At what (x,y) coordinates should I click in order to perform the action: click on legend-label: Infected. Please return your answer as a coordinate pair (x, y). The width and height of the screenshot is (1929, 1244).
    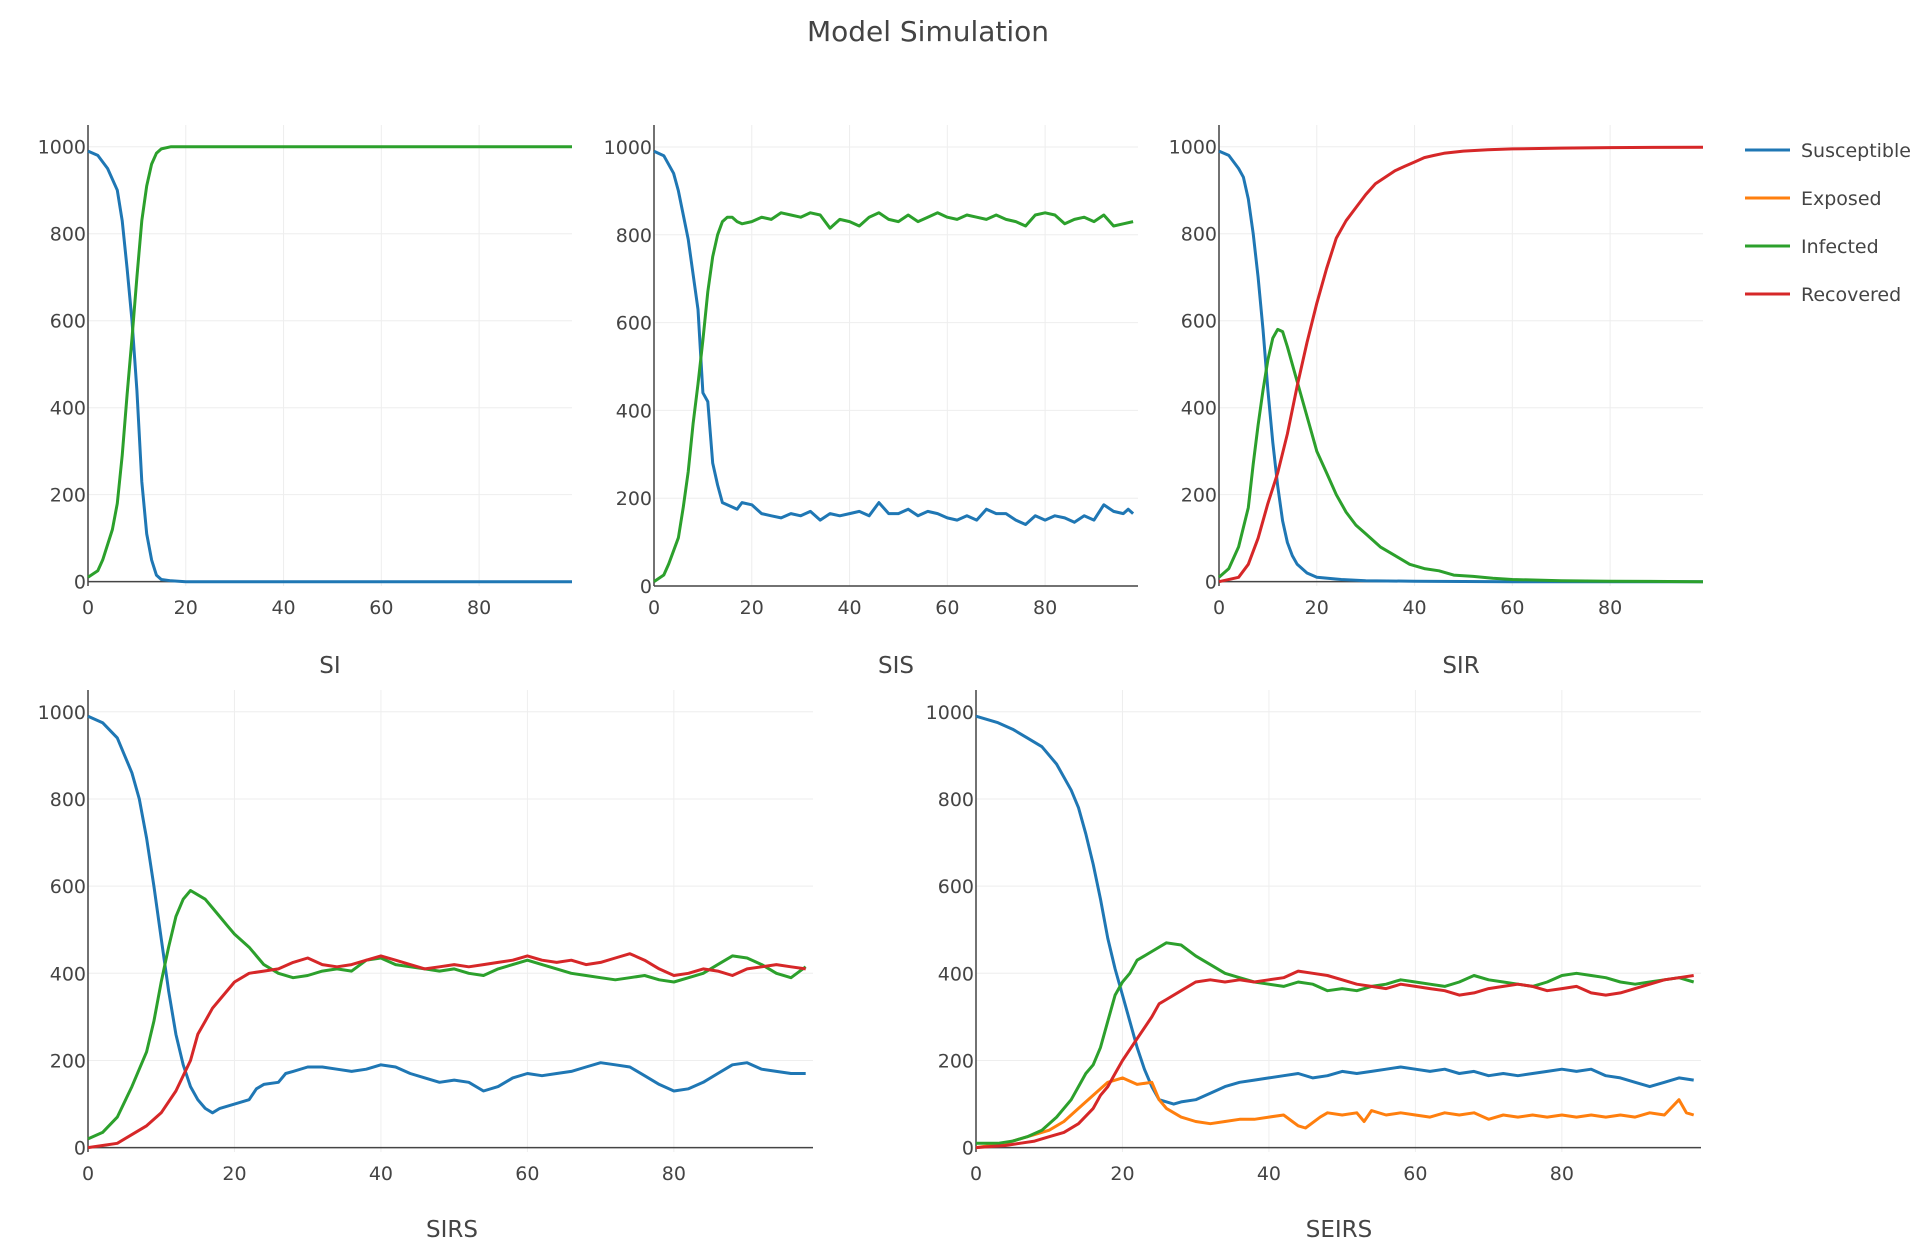
    Looking at the image, I should click on (1840, 247).